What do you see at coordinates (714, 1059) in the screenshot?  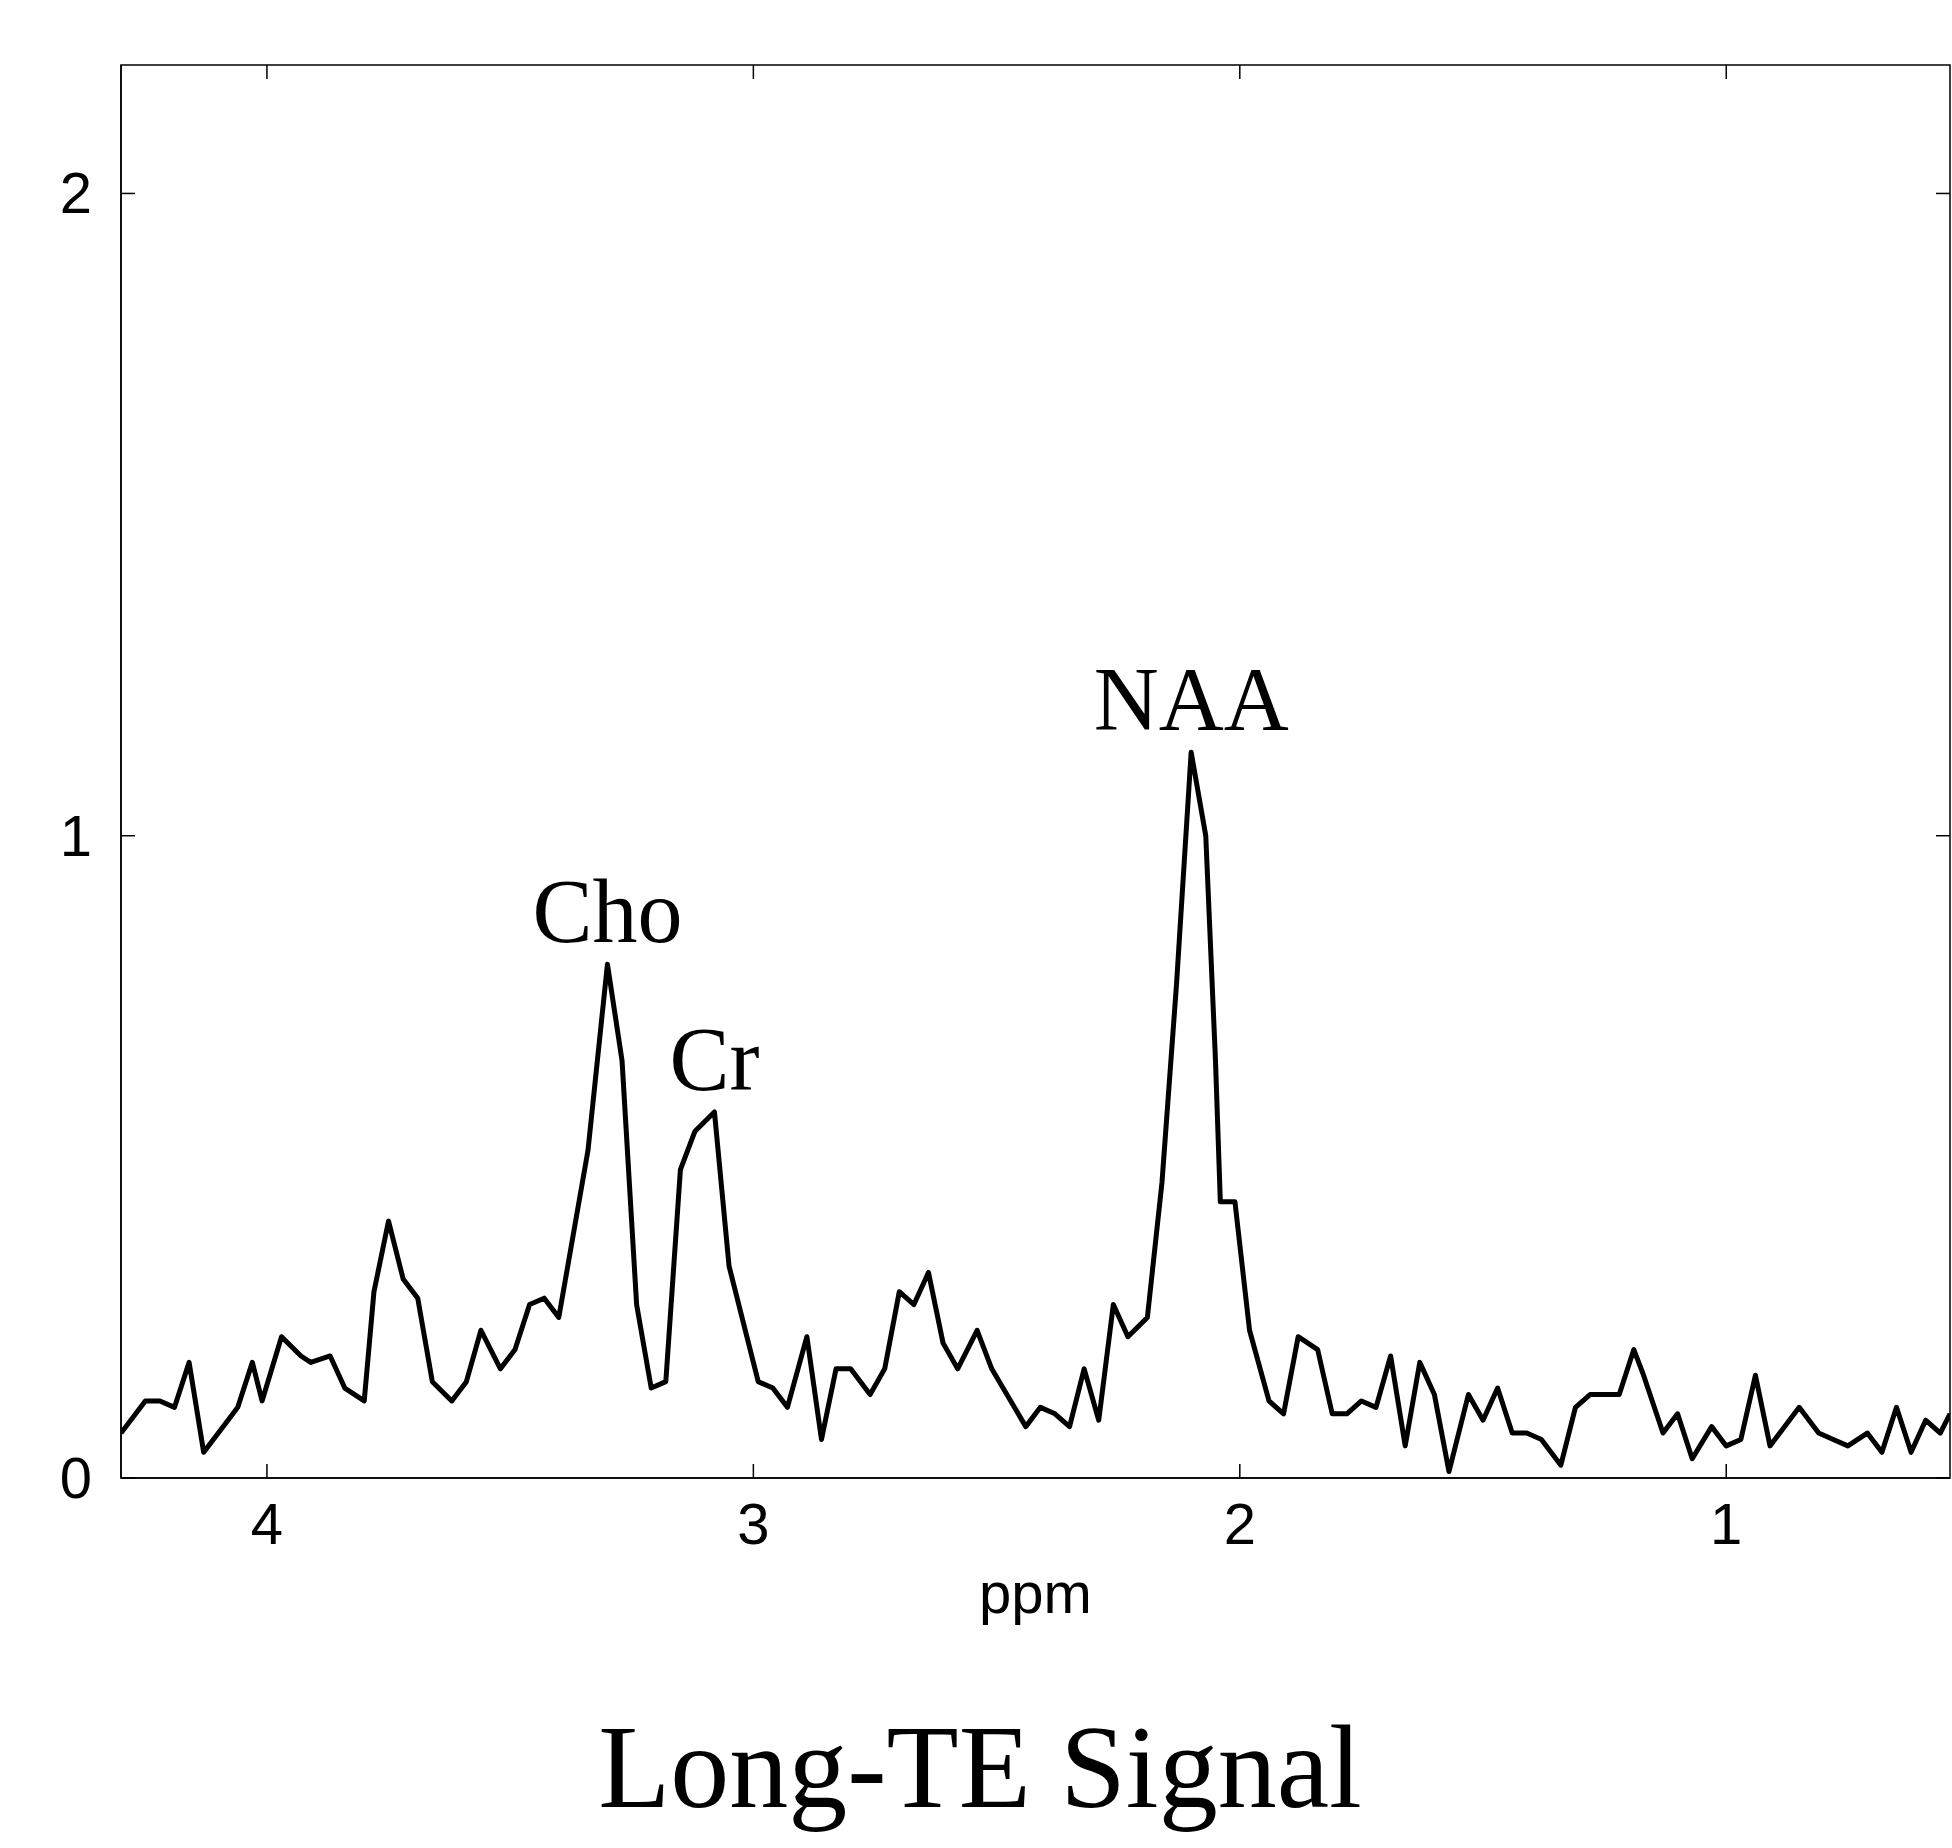 I see `annotation: Cr` at bounding box center [714, 1059].